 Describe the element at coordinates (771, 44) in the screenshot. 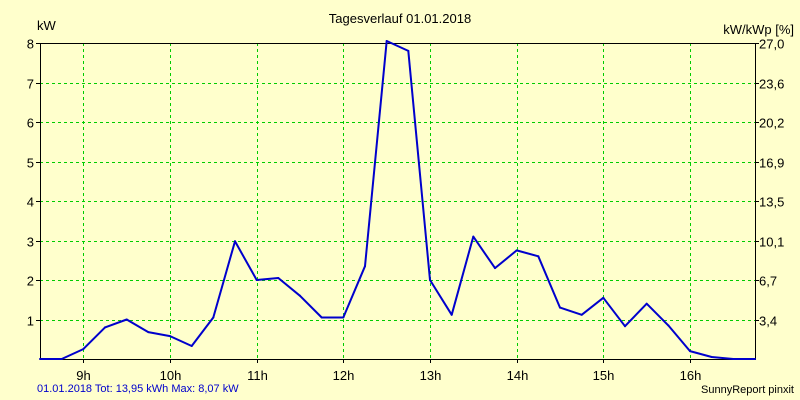

I see `y-right-tick-label: 27,0` at that location.